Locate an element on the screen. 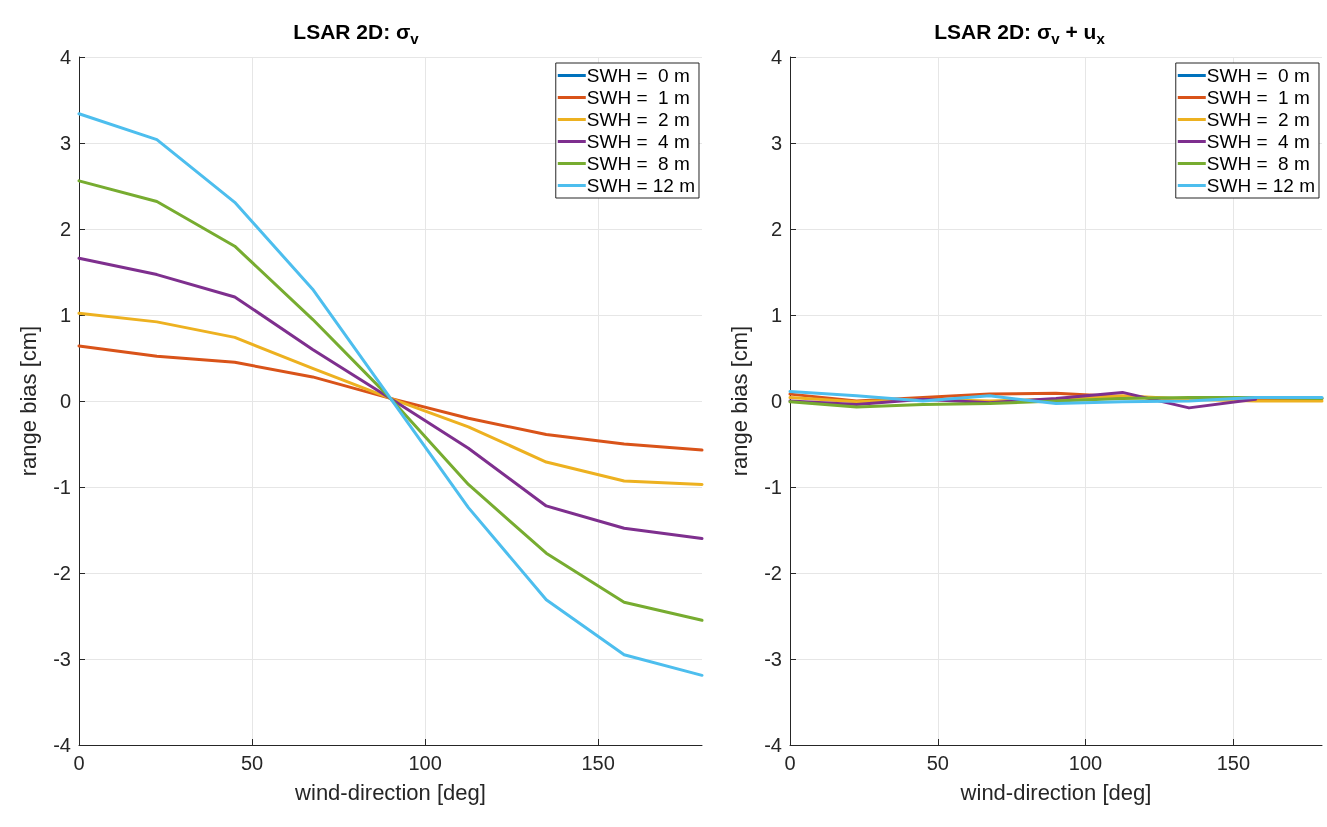  line-series is located at coordinates (390, 398).